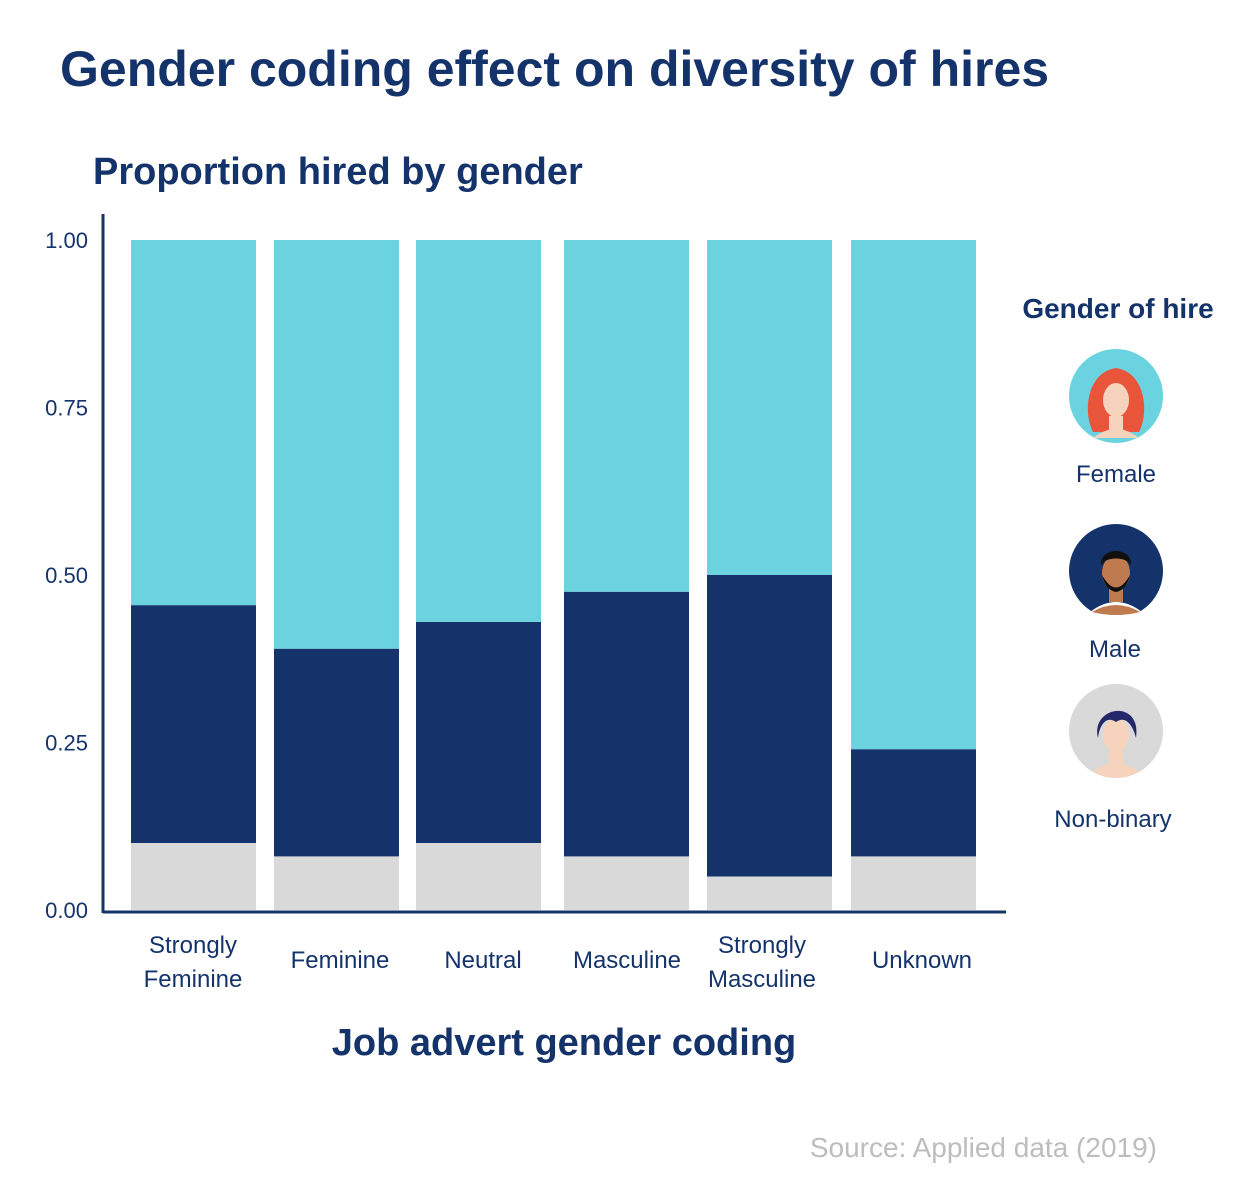 The width and height of the screenshot is (1256, 1204). I want to click on legend: Gender of hire Female Male, so click(1117, 563).